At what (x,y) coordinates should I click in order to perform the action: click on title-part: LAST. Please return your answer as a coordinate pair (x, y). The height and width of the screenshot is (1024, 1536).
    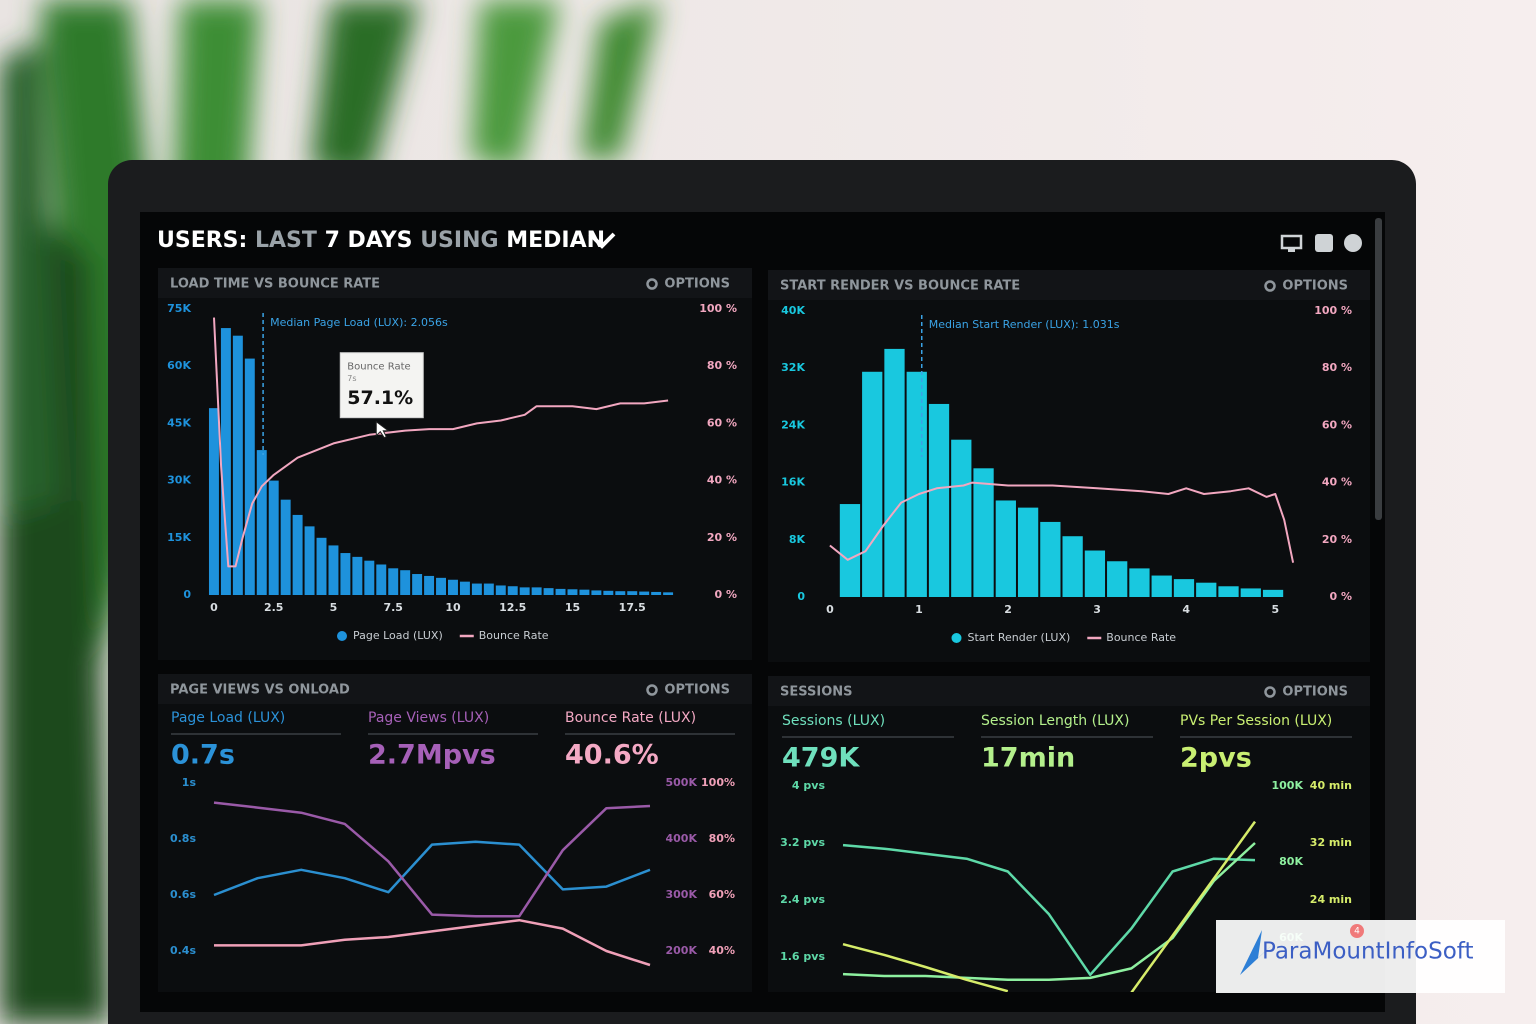
    Looking at the image, I should click on (286, 240).